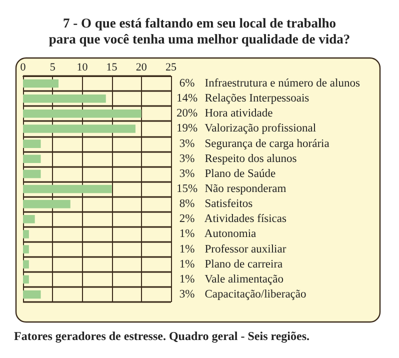 The width and height of the screenshot is (399, 358). Describe the element at coordinates (187, 98) in the screenshot. I see `data-label: 14%` at that location.